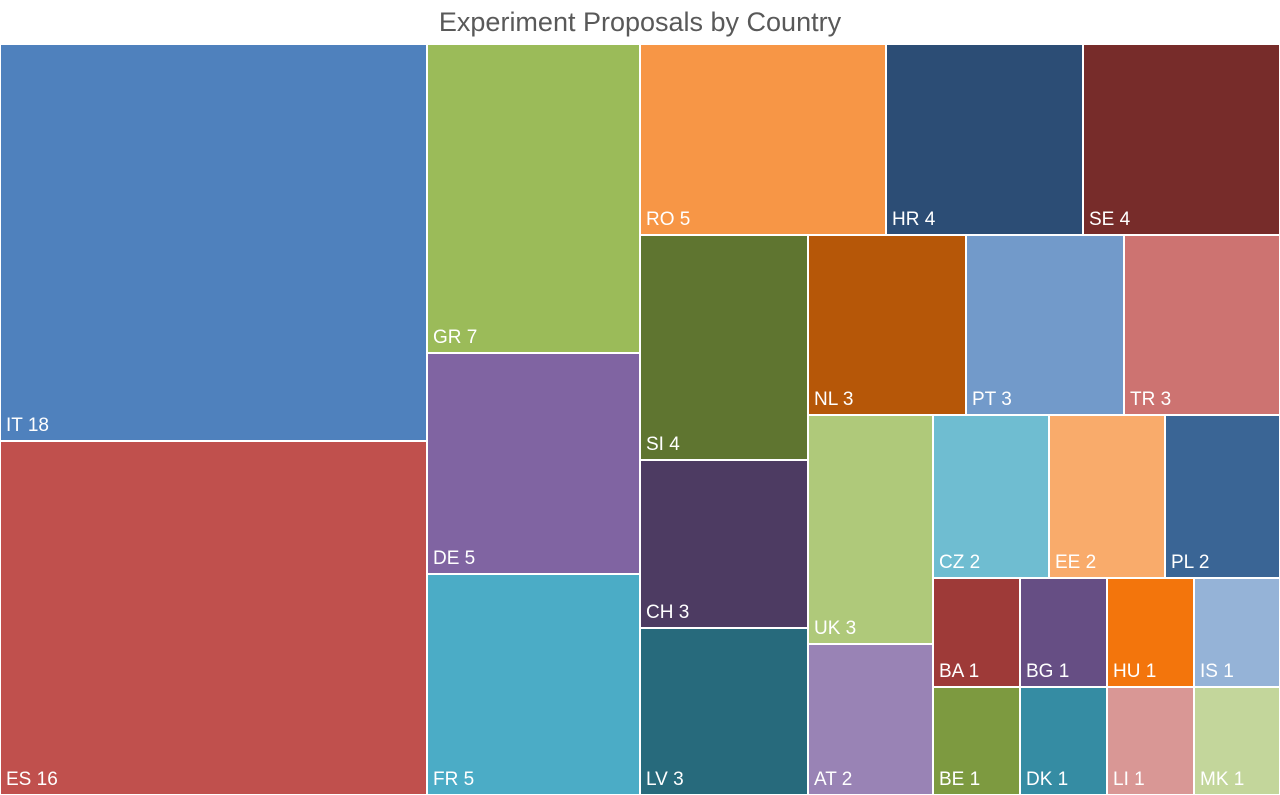 This screenshot has height=795, width=1280. What do you see at coordinates (870, 719) in the screenshot?
I see `treemap-cell-at: AT 2` at bounding box center [870, 719].